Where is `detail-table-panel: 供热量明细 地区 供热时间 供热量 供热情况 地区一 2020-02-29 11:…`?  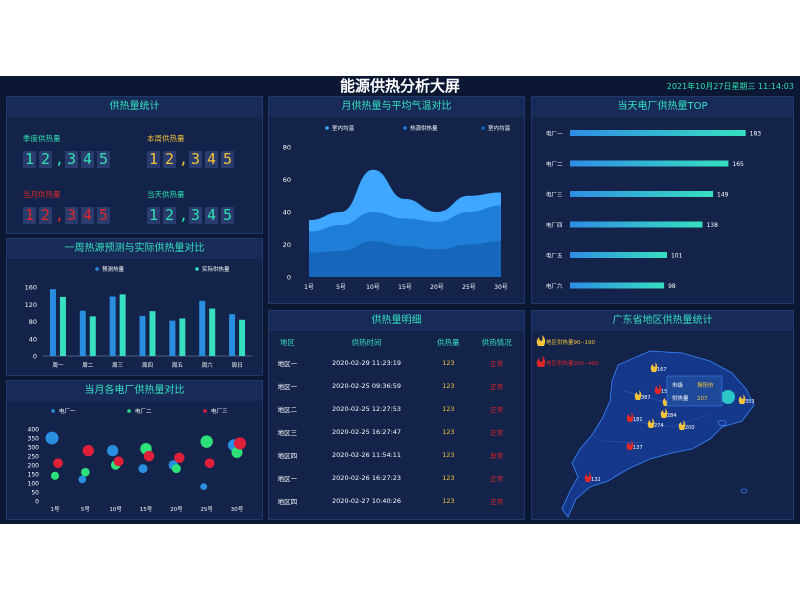
detail-table-panel: 供热量明细 地区 供热时间 供热量 供热情况 地区一 2020-02-29 11:… is located at coordinates (396, 415).